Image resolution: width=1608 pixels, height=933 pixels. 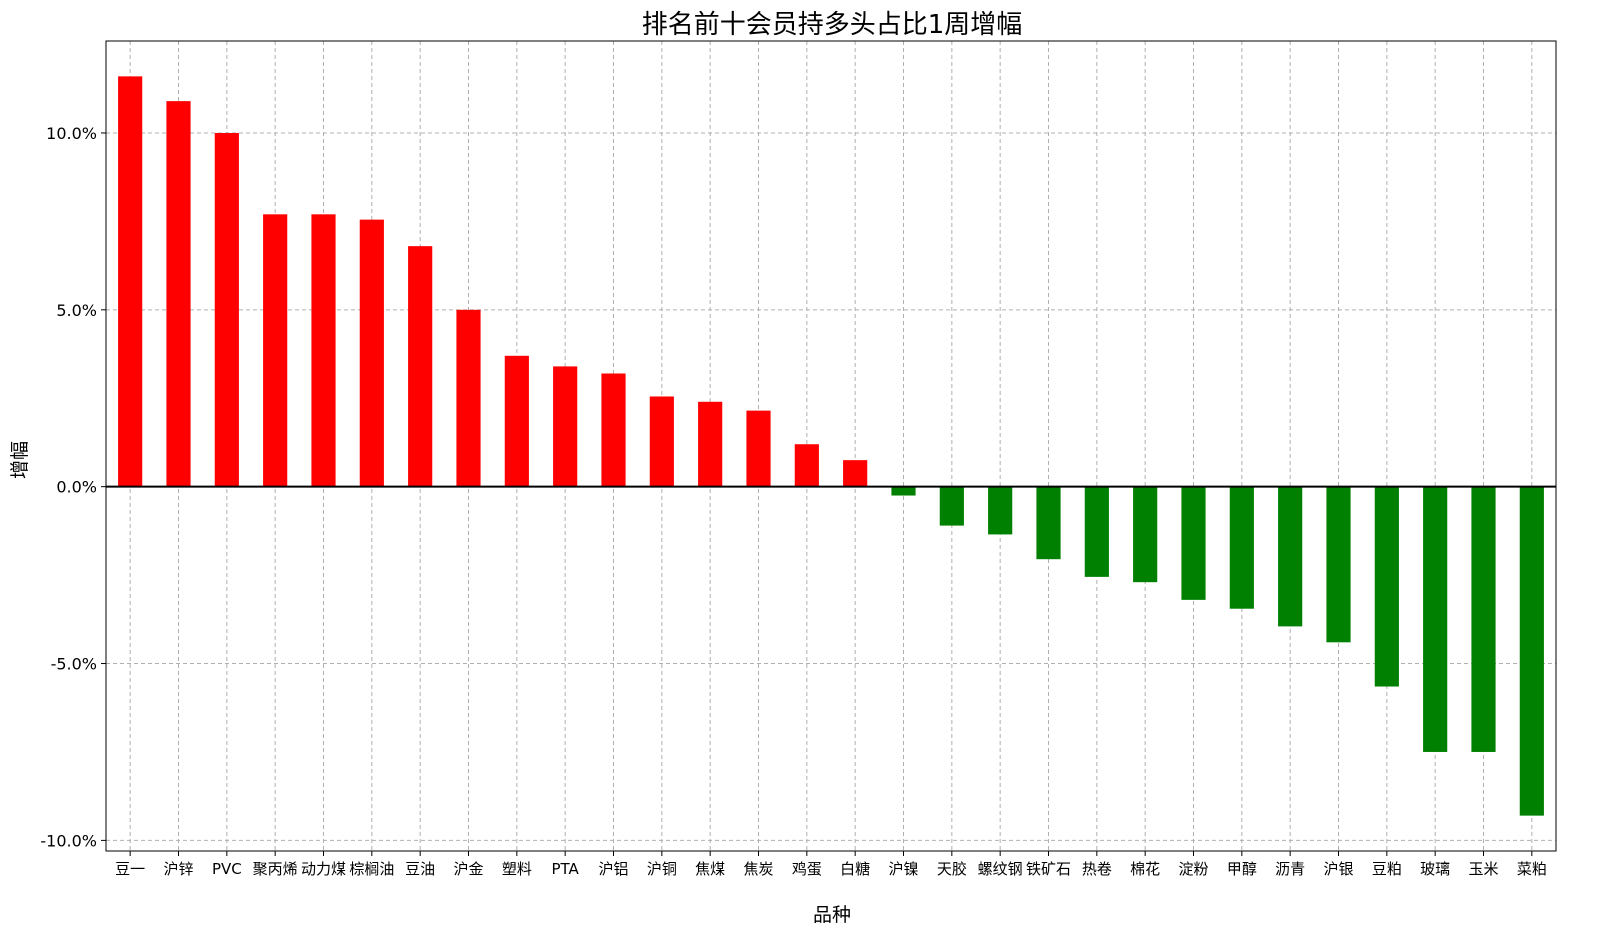 What do you see at coordinates (903, 869) in the screenshot?
I see `x-tick-label: 沪镍` at bounding box center [903, 869].